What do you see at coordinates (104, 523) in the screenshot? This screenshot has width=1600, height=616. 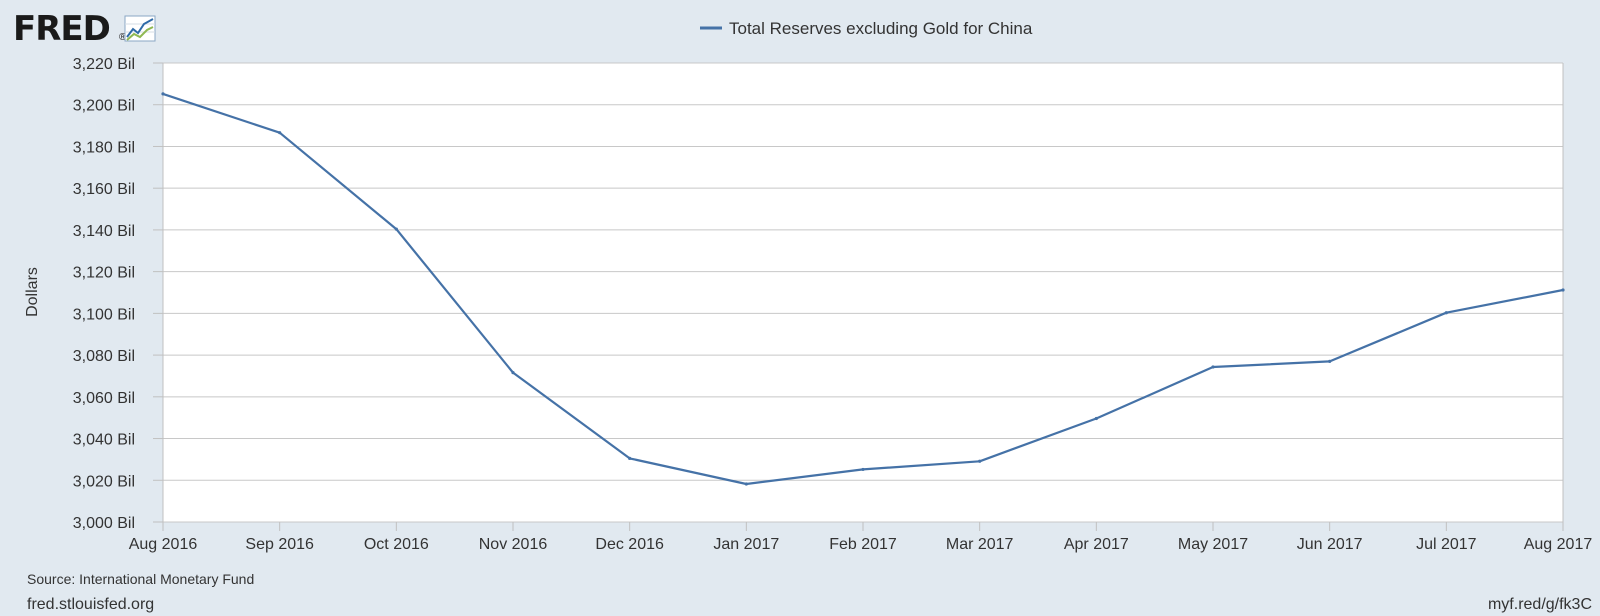 I see `y-tick-label: 3,000 Bil` at bounding box center [104, 523].